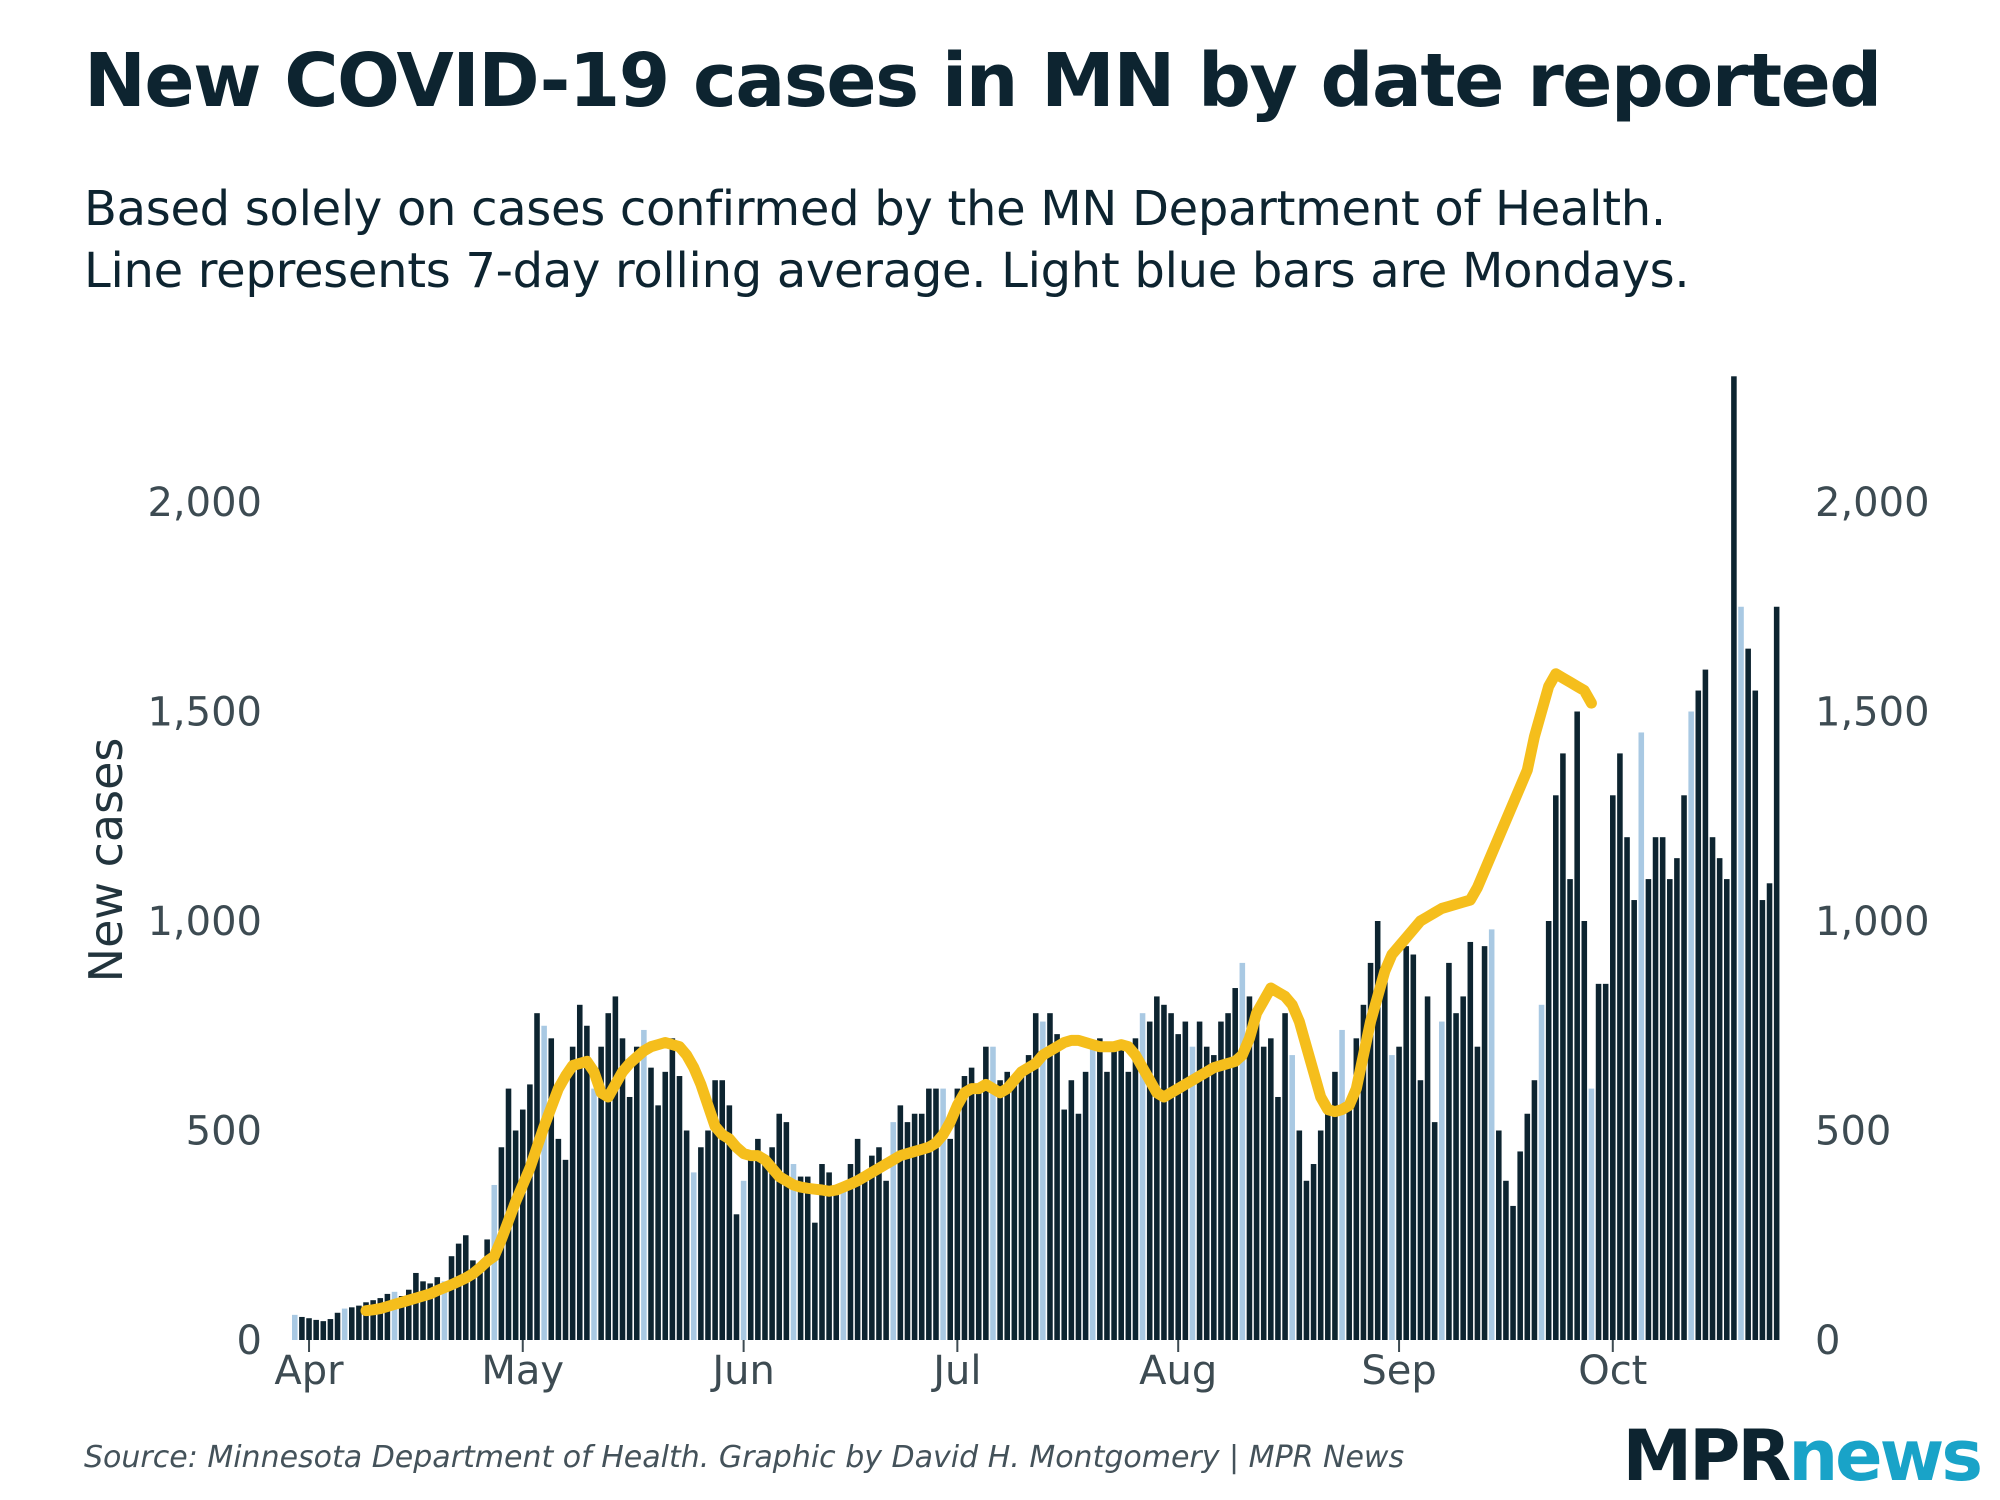  Describe the element at coordinates (1802, 1456) in the screenshot. I see `mpr-news-logo: MPRnews` at that location.